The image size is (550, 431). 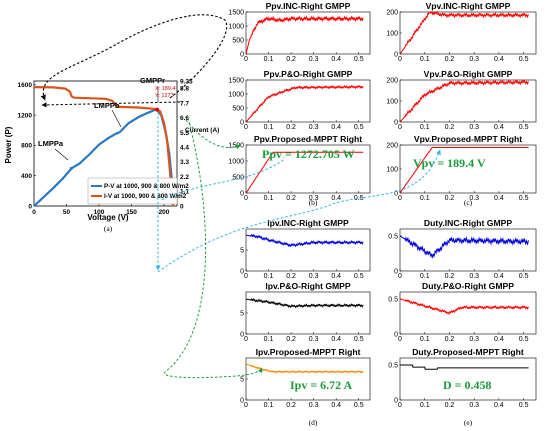 I want to click on subplot-ytick-label: 200, so click(x=392, y=80).